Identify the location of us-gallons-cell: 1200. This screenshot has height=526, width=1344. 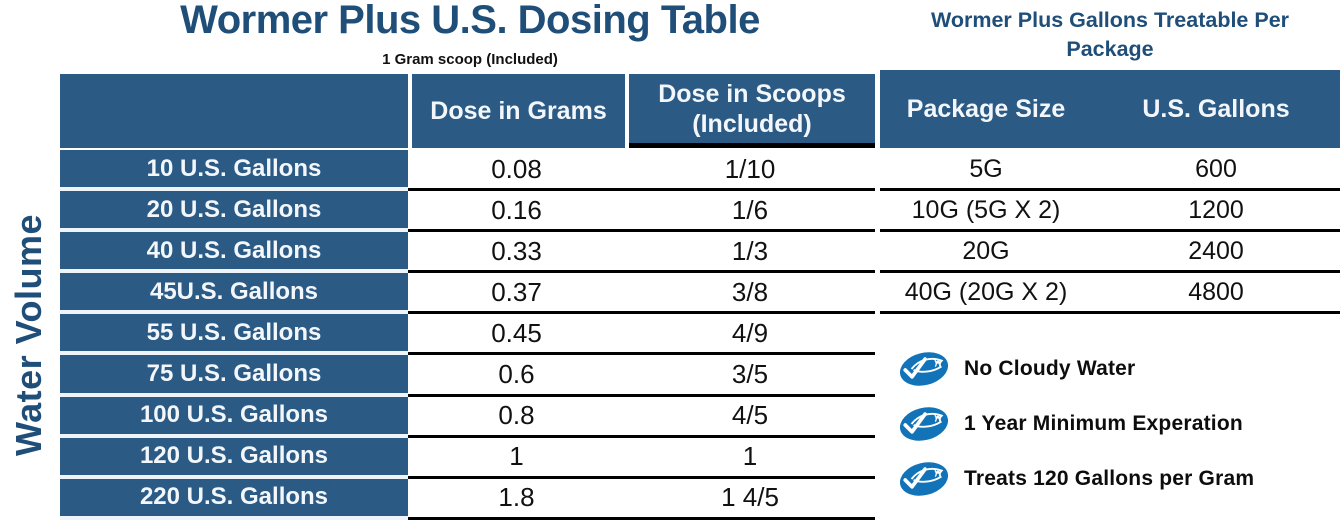
(1216, 212).